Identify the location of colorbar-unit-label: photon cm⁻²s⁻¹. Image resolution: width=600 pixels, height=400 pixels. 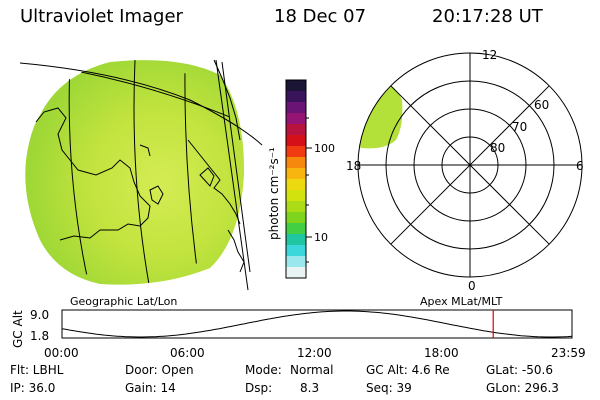
(274, 193).